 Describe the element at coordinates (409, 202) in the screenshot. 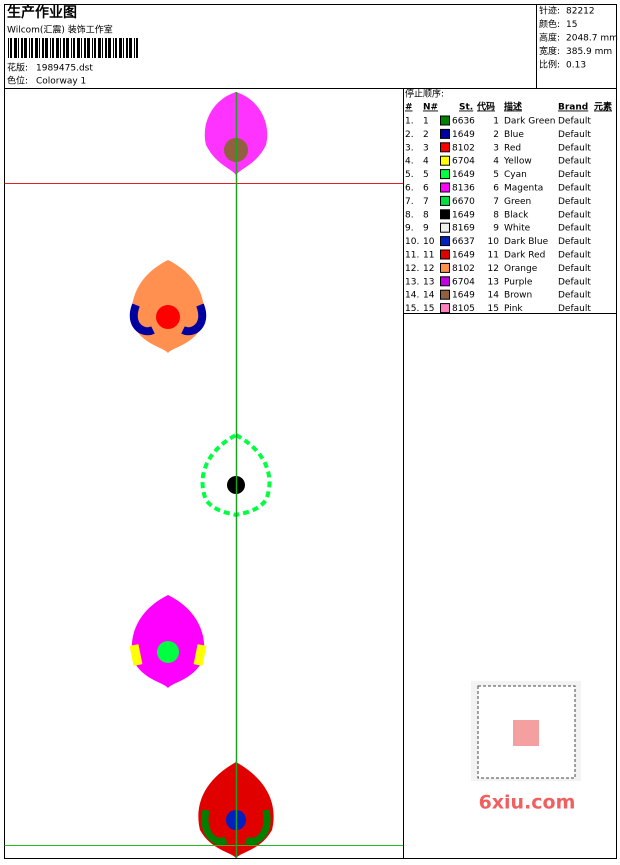

I see `row-index: 7.` at that location.